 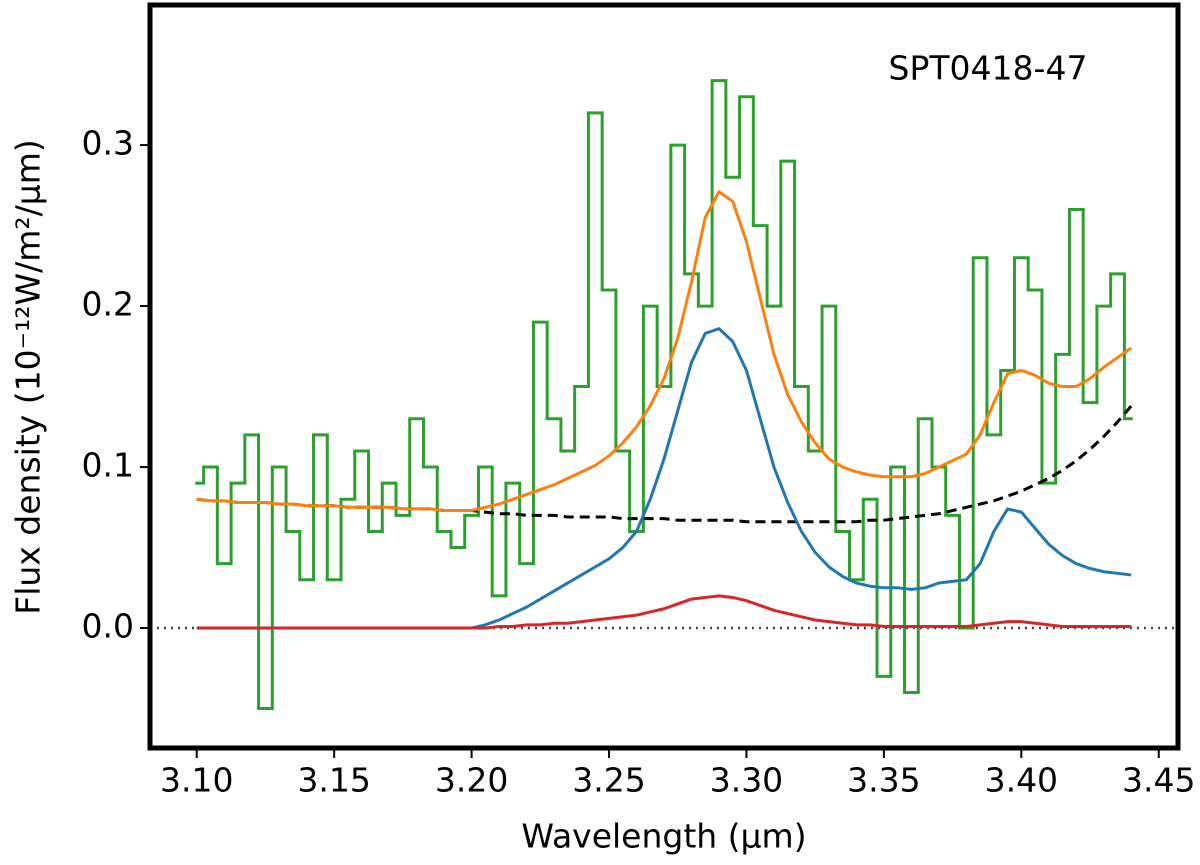 What do you see at coordinates (1021, 780) in the screenshot?
I see `x-tick-label: 3.40` at bounding box center [1021, 780].